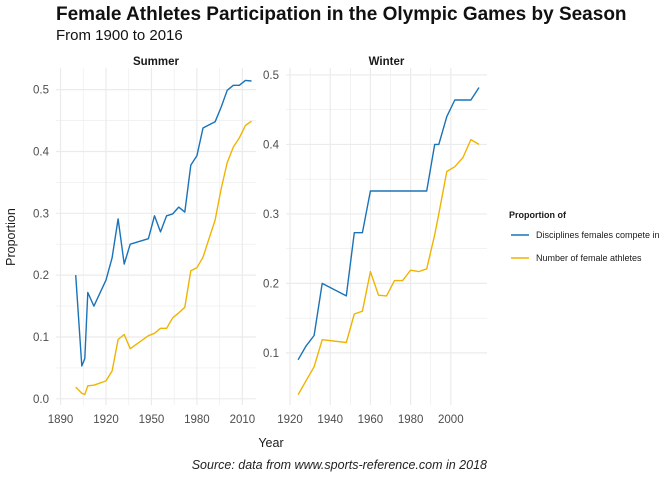 Image resolution: width=672 pixels, height=480 pixels. What do you see at coordinates (388, 266) in the screenshot?
I see `series-line-female-athletes` at bounding box center [388, 266].